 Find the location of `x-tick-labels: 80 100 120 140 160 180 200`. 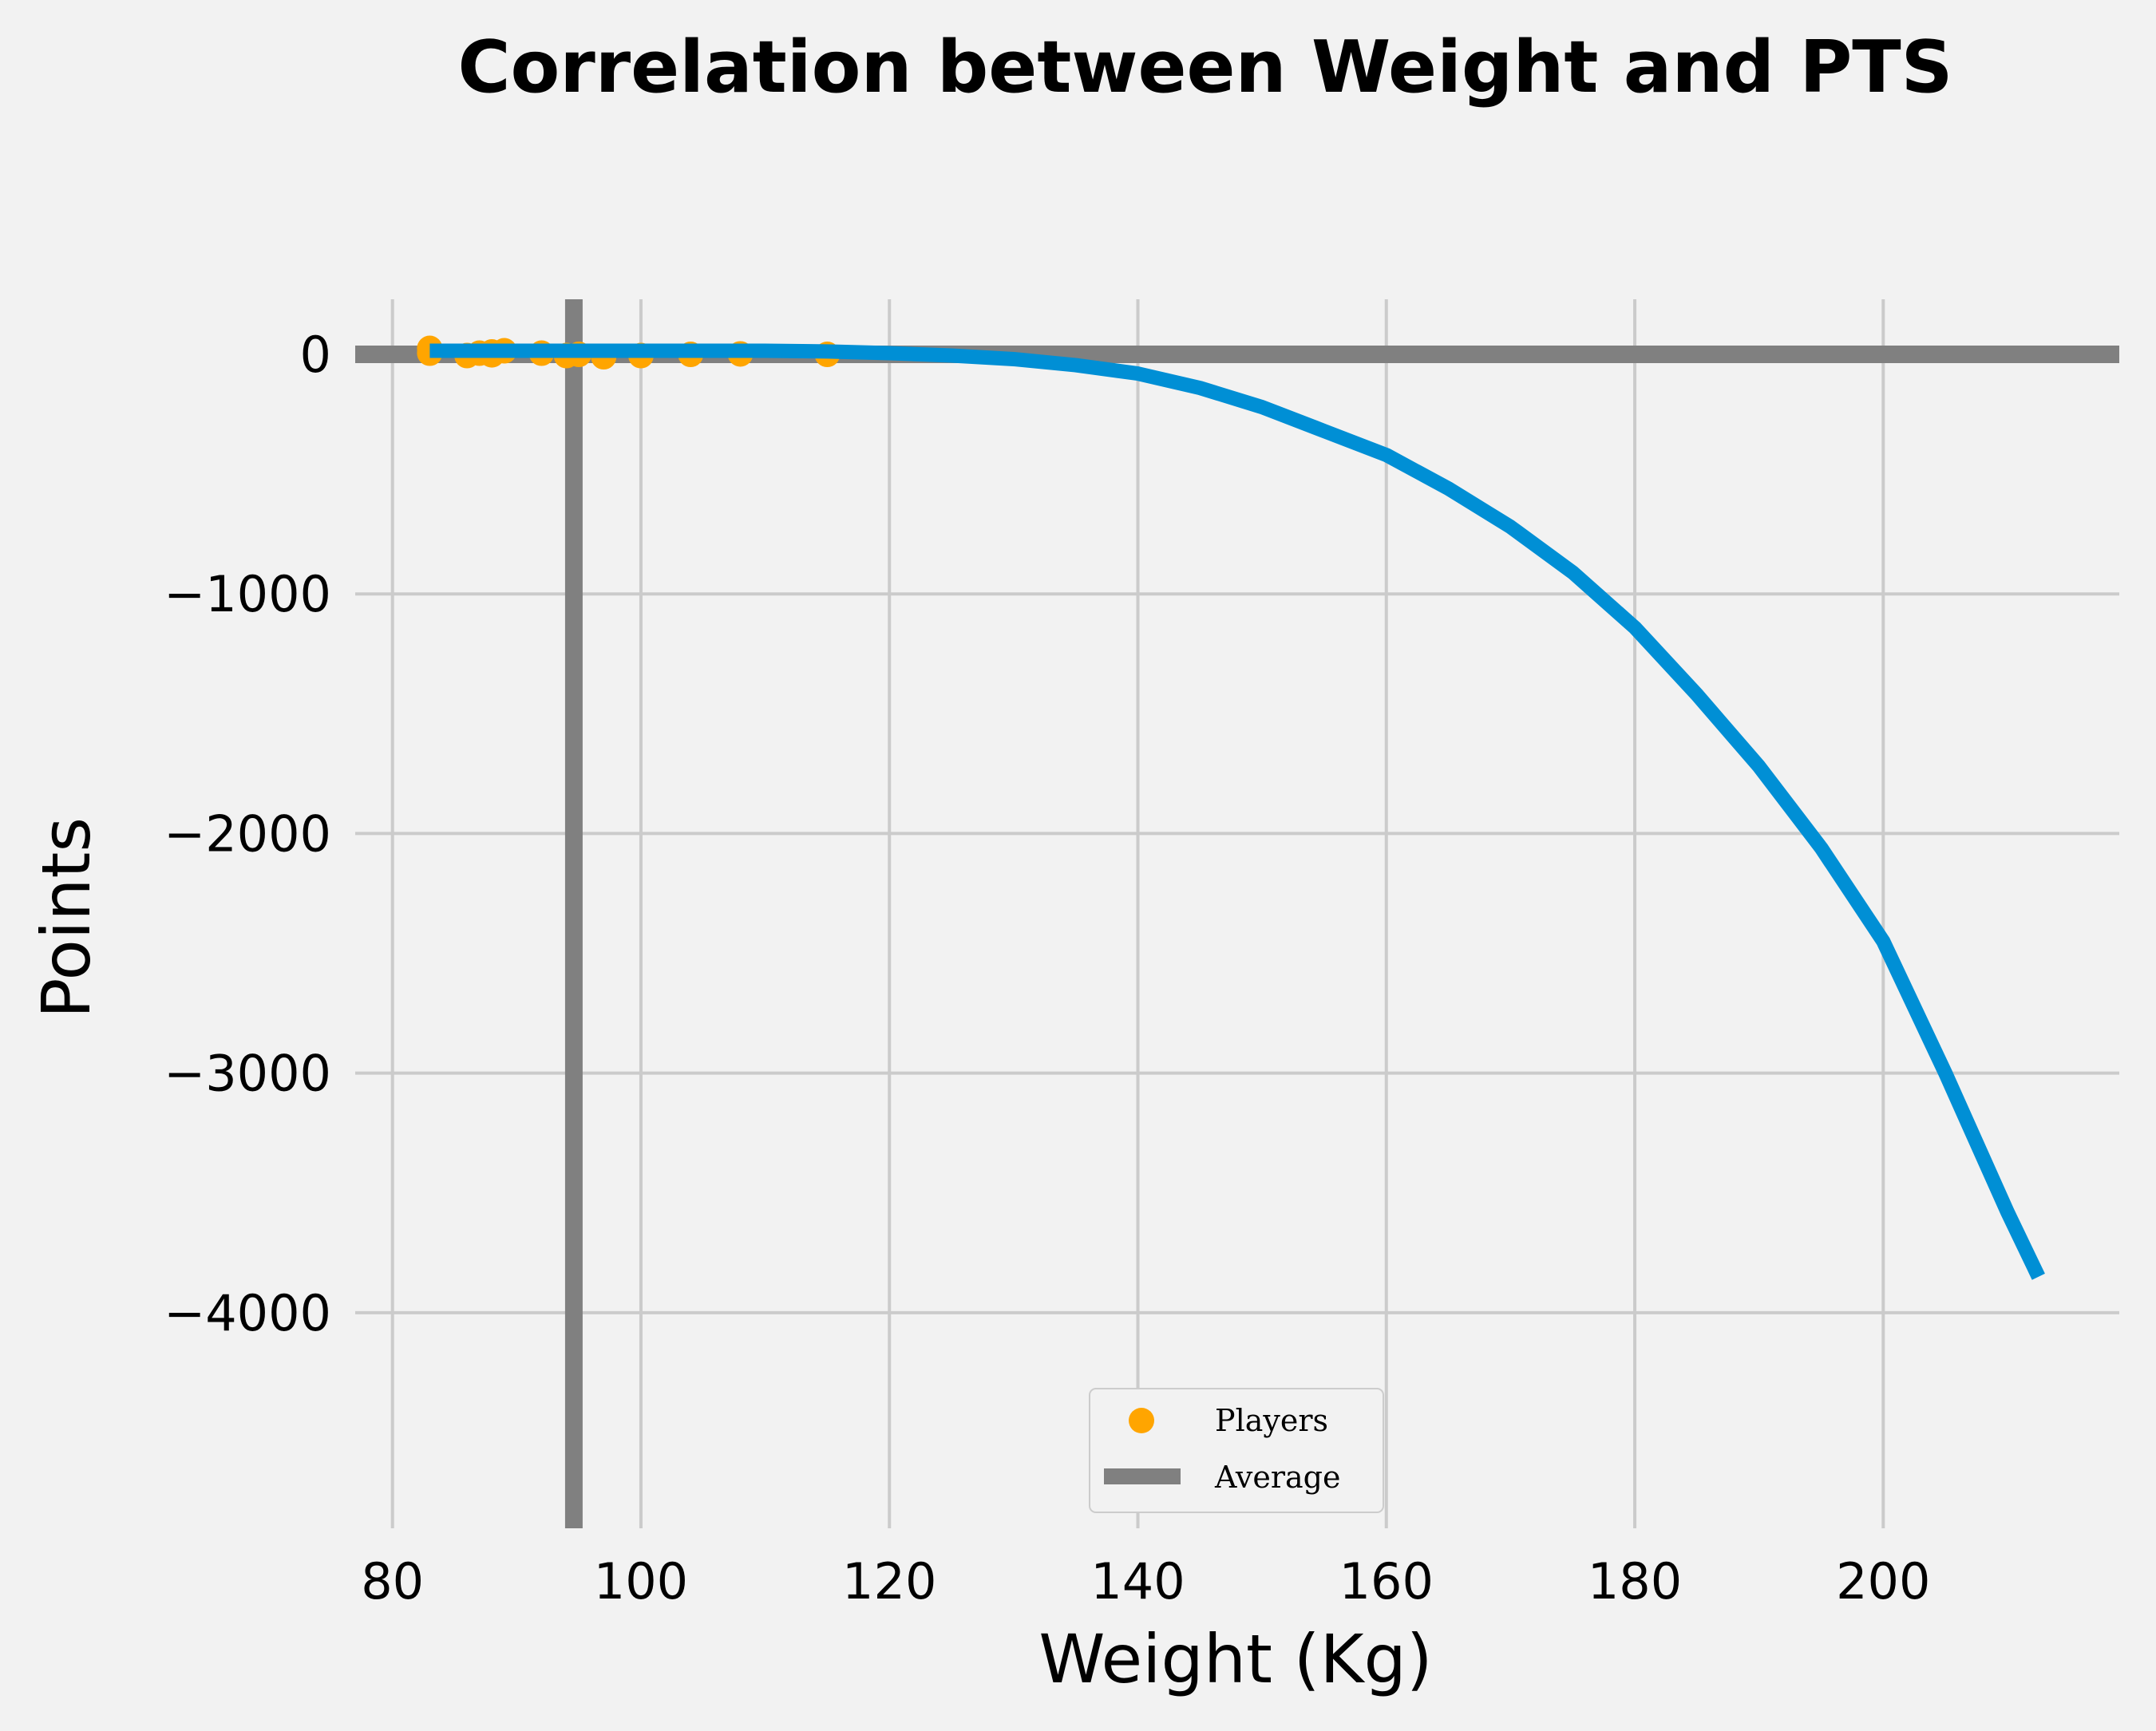

x-tick-labels: 80 100 120 140 160 180 200 is located at coordinates (1145, 1581).